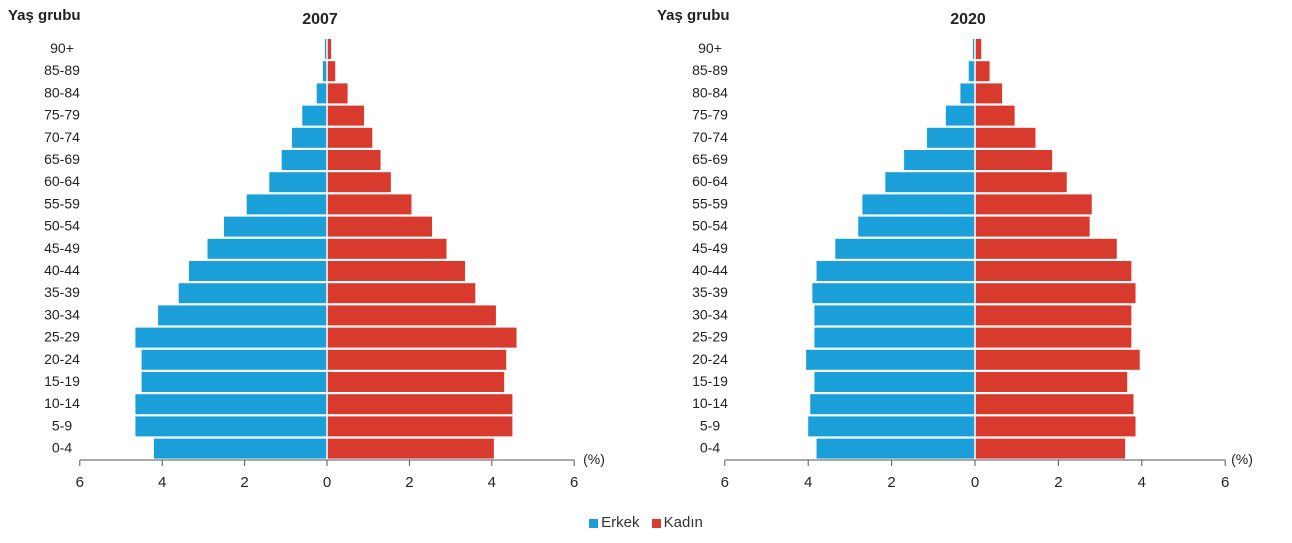 The height and width of the screenshot is (543, 1292). Describe the element at coordinates (710, 181) in the screenshot. I see `chart-1-category-label: 60-64` at that location.